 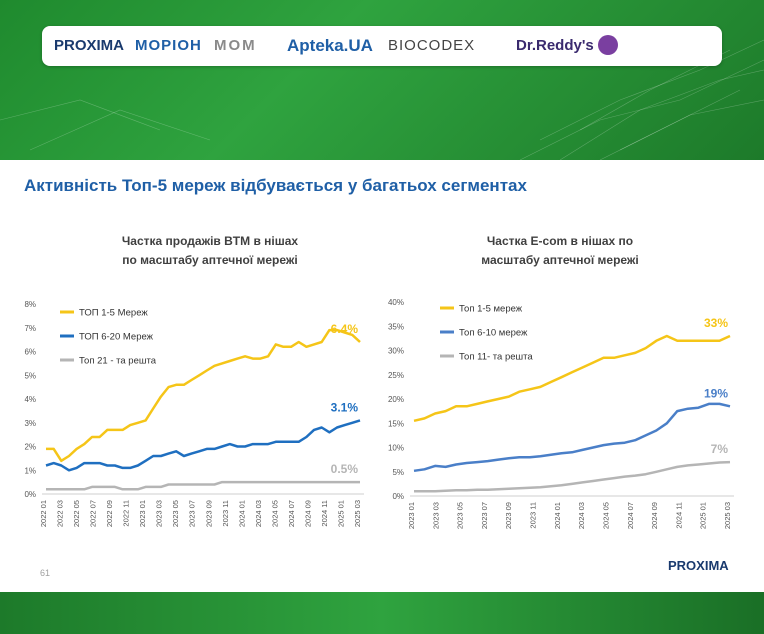 What do you see at coordinates (30, 447) in the screenshot?
I see `y-tick-label: 2%` at bounding box center [30, 447].